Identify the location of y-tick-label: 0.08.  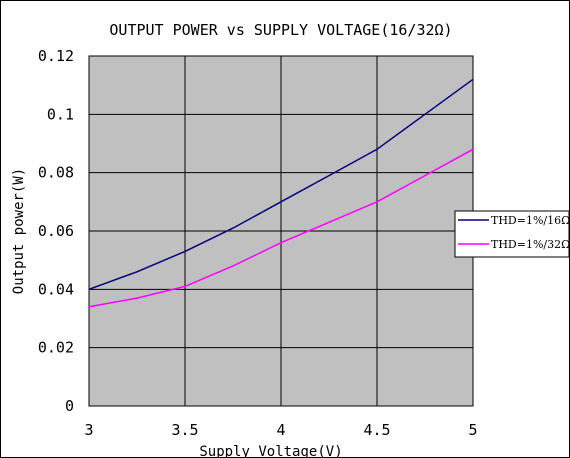
(56, 173).